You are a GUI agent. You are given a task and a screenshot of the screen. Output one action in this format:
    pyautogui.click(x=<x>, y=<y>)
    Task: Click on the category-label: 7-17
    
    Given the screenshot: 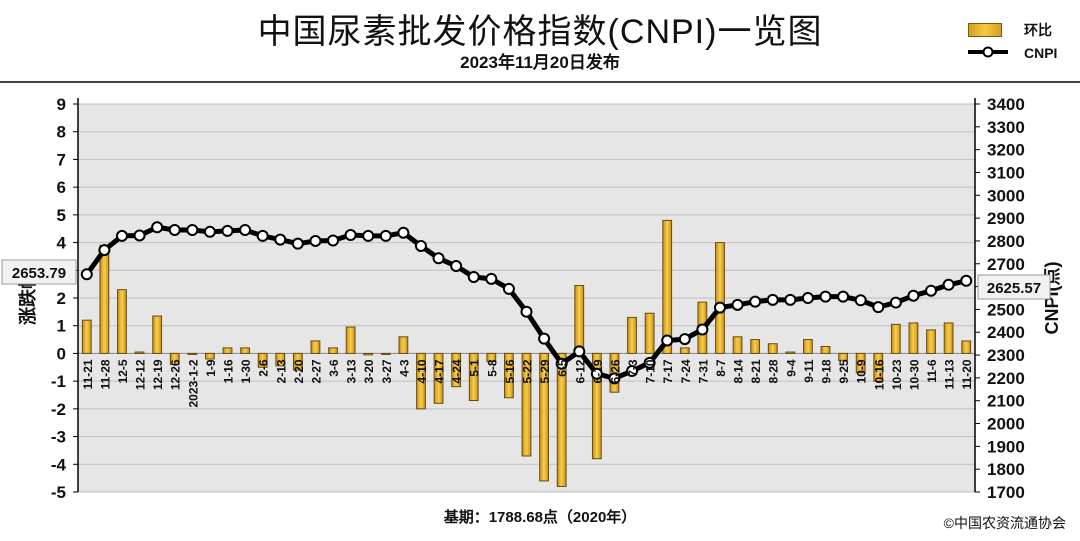 What is the action you would take?
    pyautogui.click(x=668, y=371)
    